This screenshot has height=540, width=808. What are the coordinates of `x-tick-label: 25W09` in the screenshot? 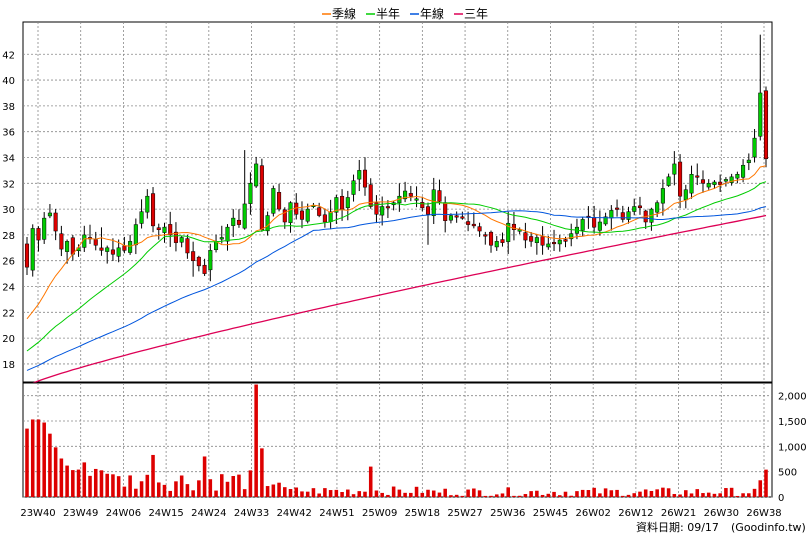 It's located at (379, 513).